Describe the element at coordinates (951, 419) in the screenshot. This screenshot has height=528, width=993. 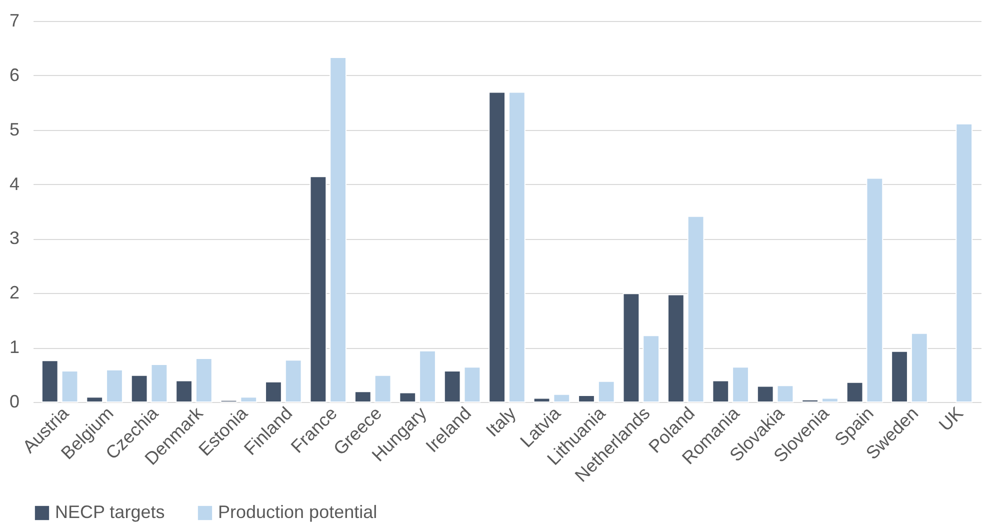
I see `x-tick-label: UK` at that location.